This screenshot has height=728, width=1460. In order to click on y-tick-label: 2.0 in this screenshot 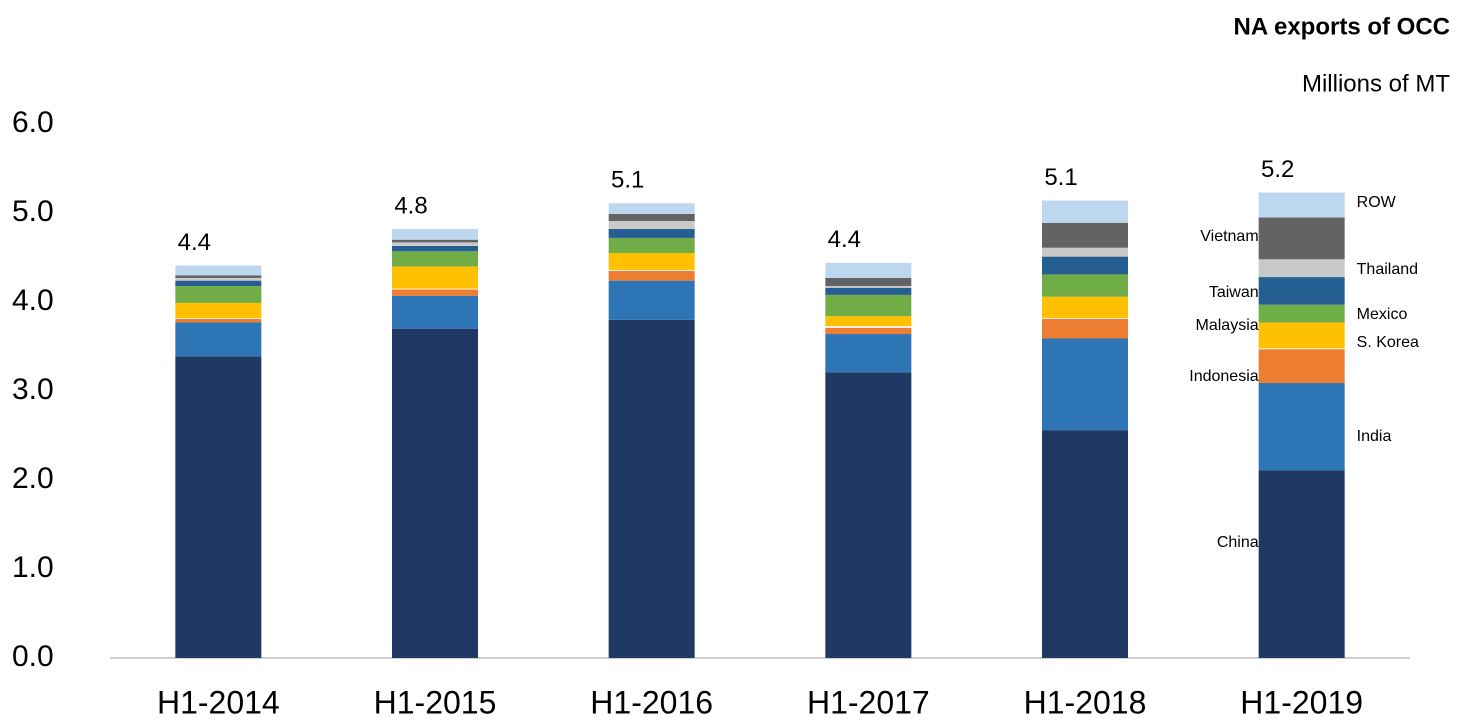, I will do `click(33, 478)`.